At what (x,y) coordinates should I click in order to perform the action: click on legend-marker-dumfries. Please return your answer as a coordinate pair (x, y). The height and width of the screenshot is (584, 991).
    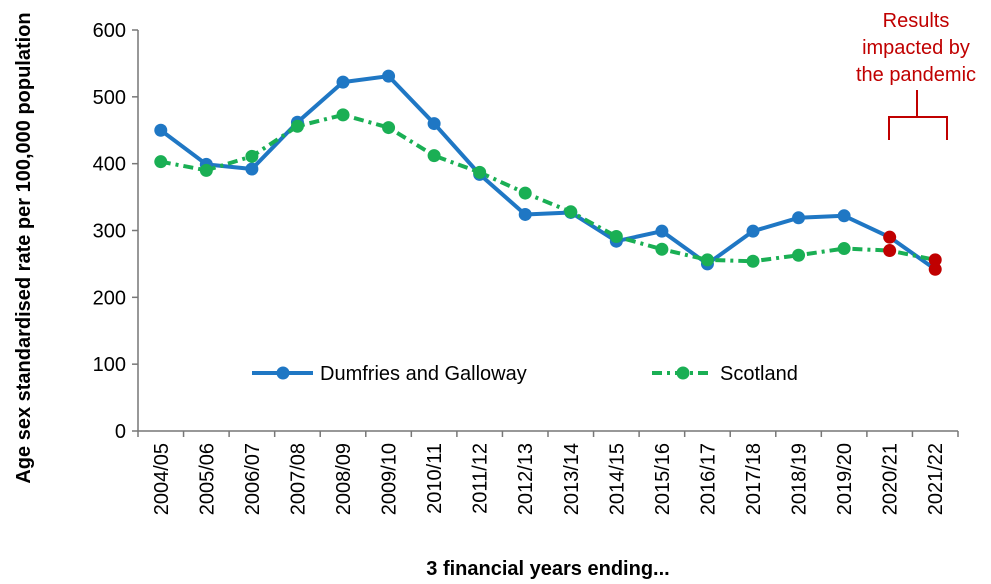
    Looking at the image, I should click on (283, 373).